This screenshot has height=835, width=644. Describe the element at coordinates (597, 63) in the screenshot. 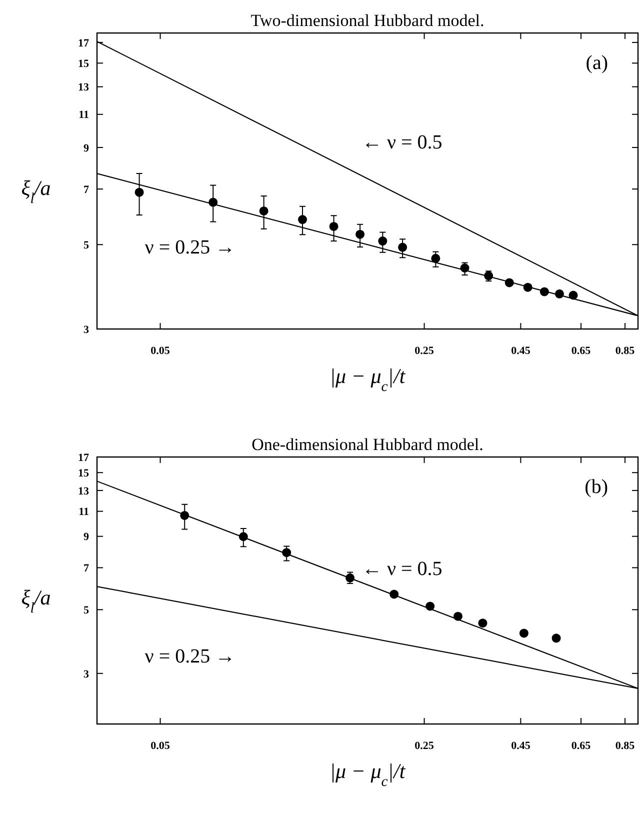

I see `annotation: (a)` at that location.